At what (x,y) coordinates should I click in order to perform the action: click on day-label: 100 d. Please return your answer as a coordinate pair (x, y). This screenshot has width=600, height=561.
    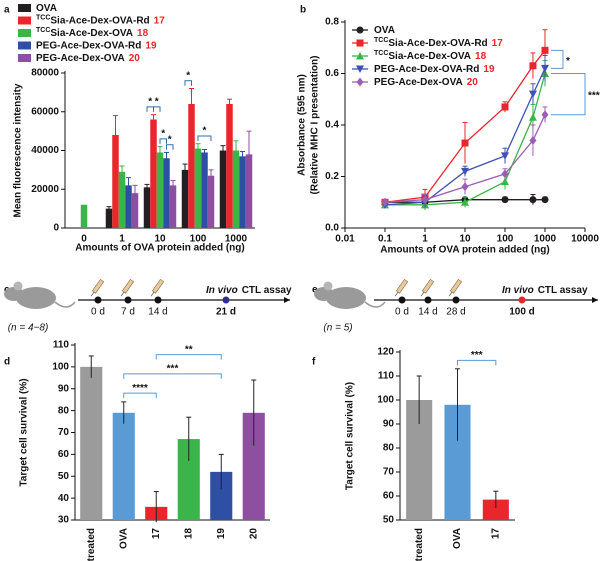
    Looking at the image, I should click on (522, 312).